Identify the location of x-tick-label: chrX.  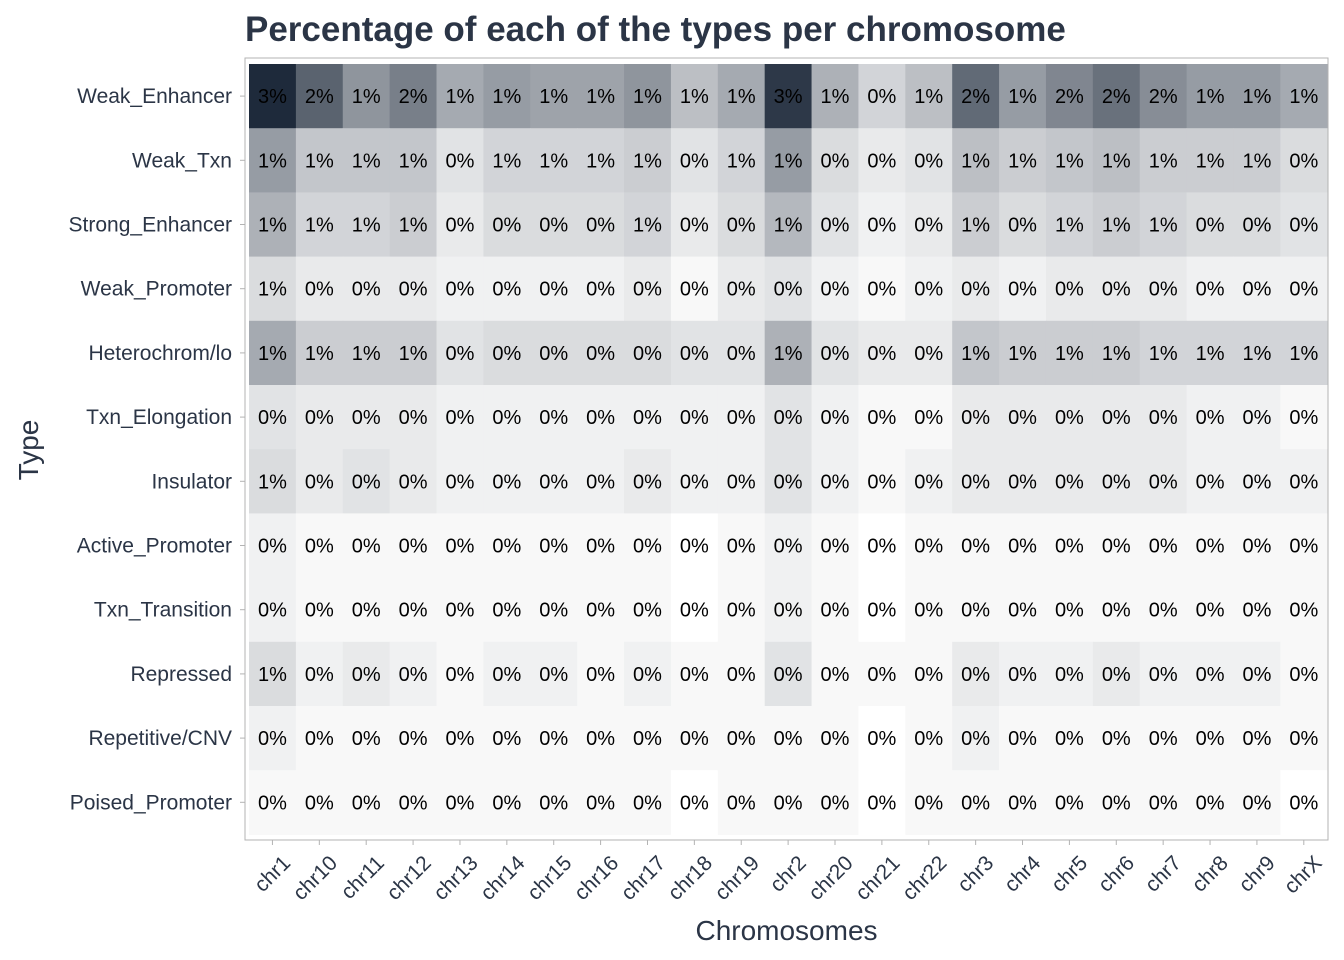
(1303, 874).